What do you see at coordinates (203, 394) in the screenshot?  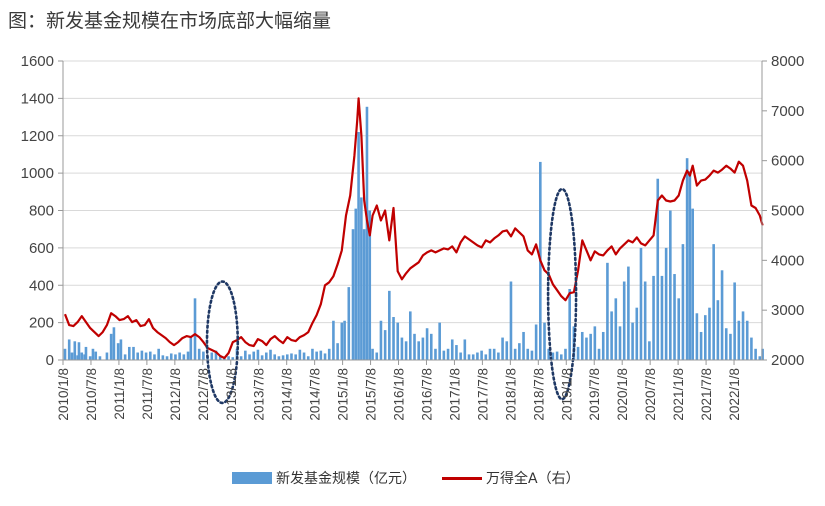 I see `x-tick-label: 2012/7/8` at bounding box center [203, 394].